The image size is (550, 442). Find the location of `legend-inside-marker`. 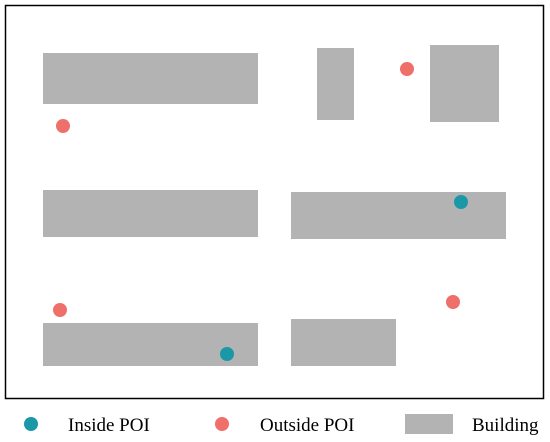

legend-inside-marker is located at coordinates (31, 424).